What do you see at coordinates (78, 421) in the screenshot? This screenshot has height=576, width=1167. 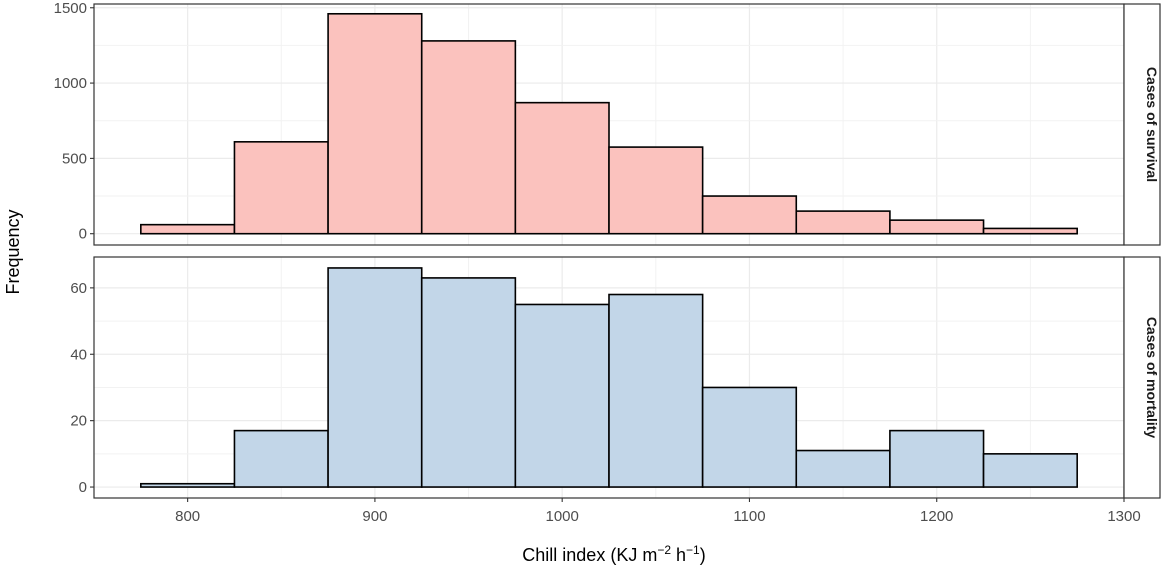 I see `y-tick-label: 20` at bounding box center [78, 421].